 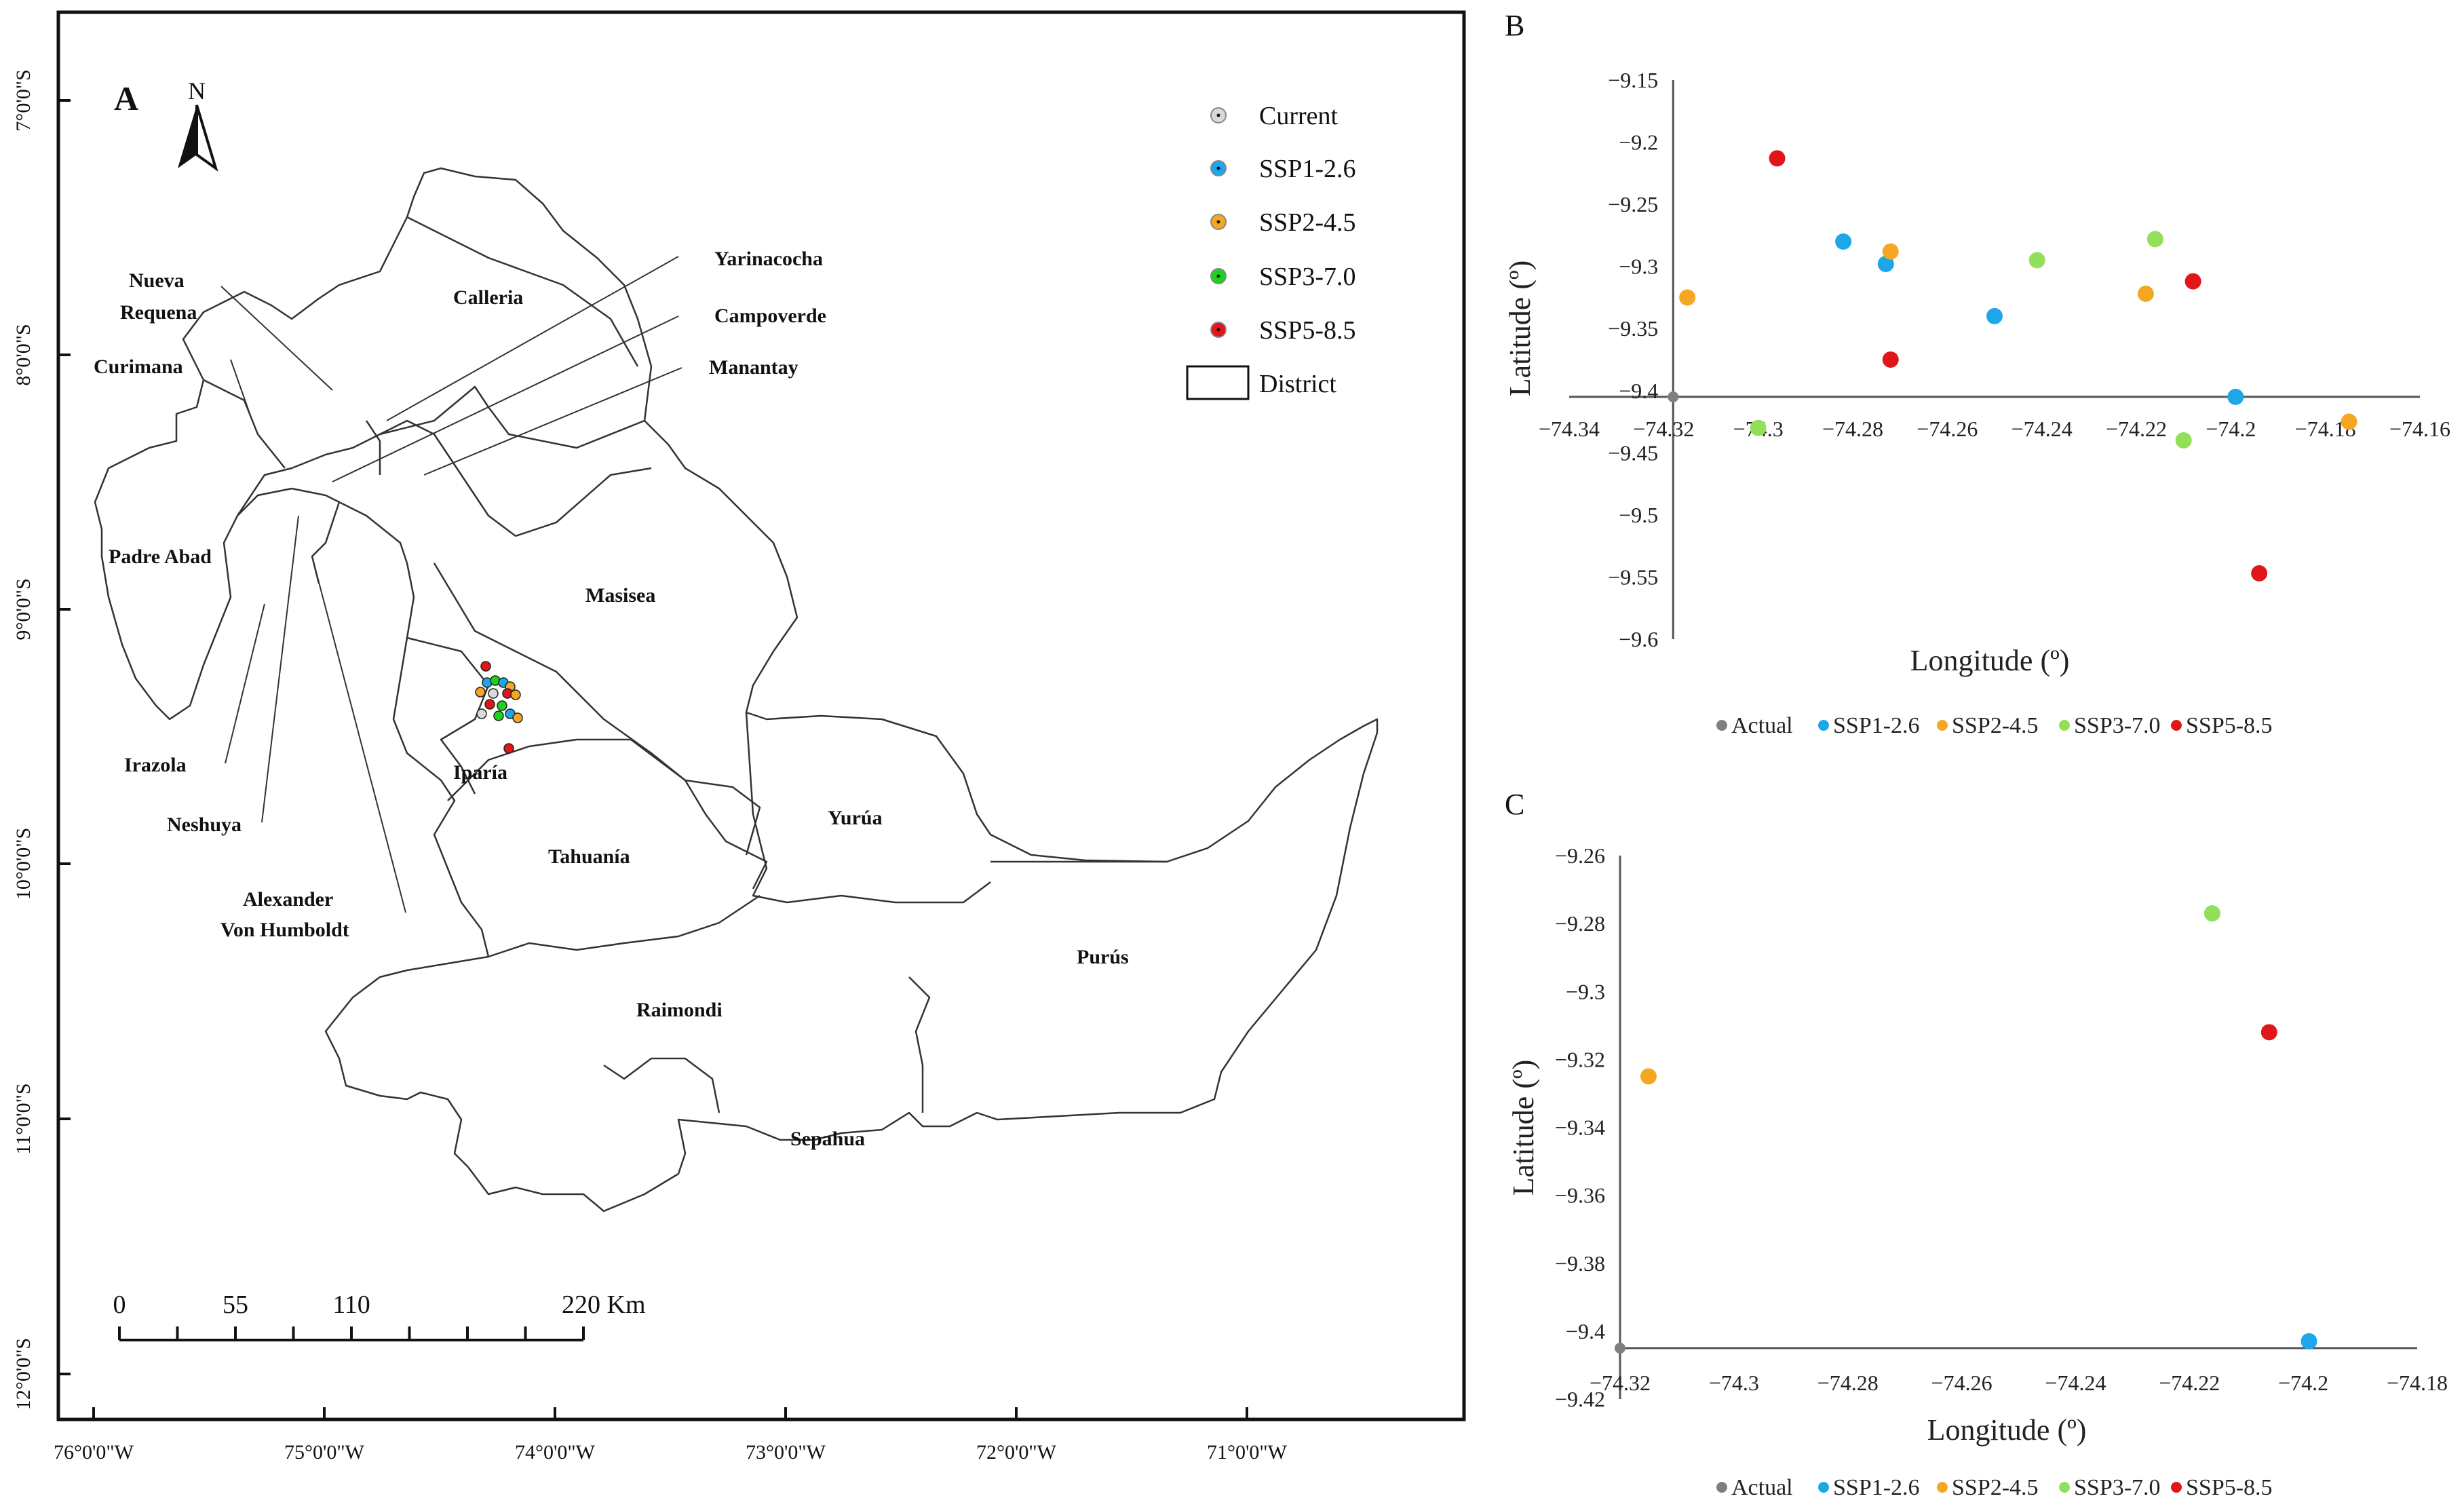 I want to click on svg-text: 220 Km, so click(x=604, y=1305).